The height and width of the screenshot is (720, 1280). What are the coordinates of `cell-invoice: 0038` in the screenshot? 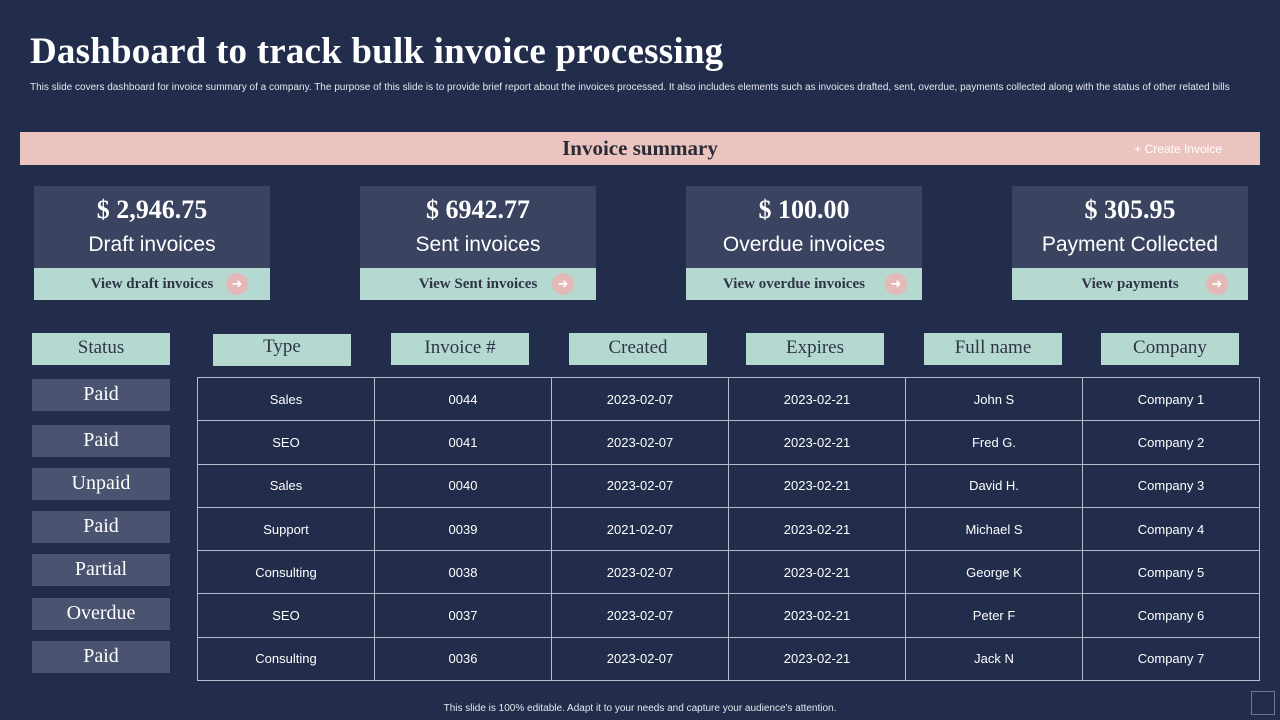 It's located at (463, 572).